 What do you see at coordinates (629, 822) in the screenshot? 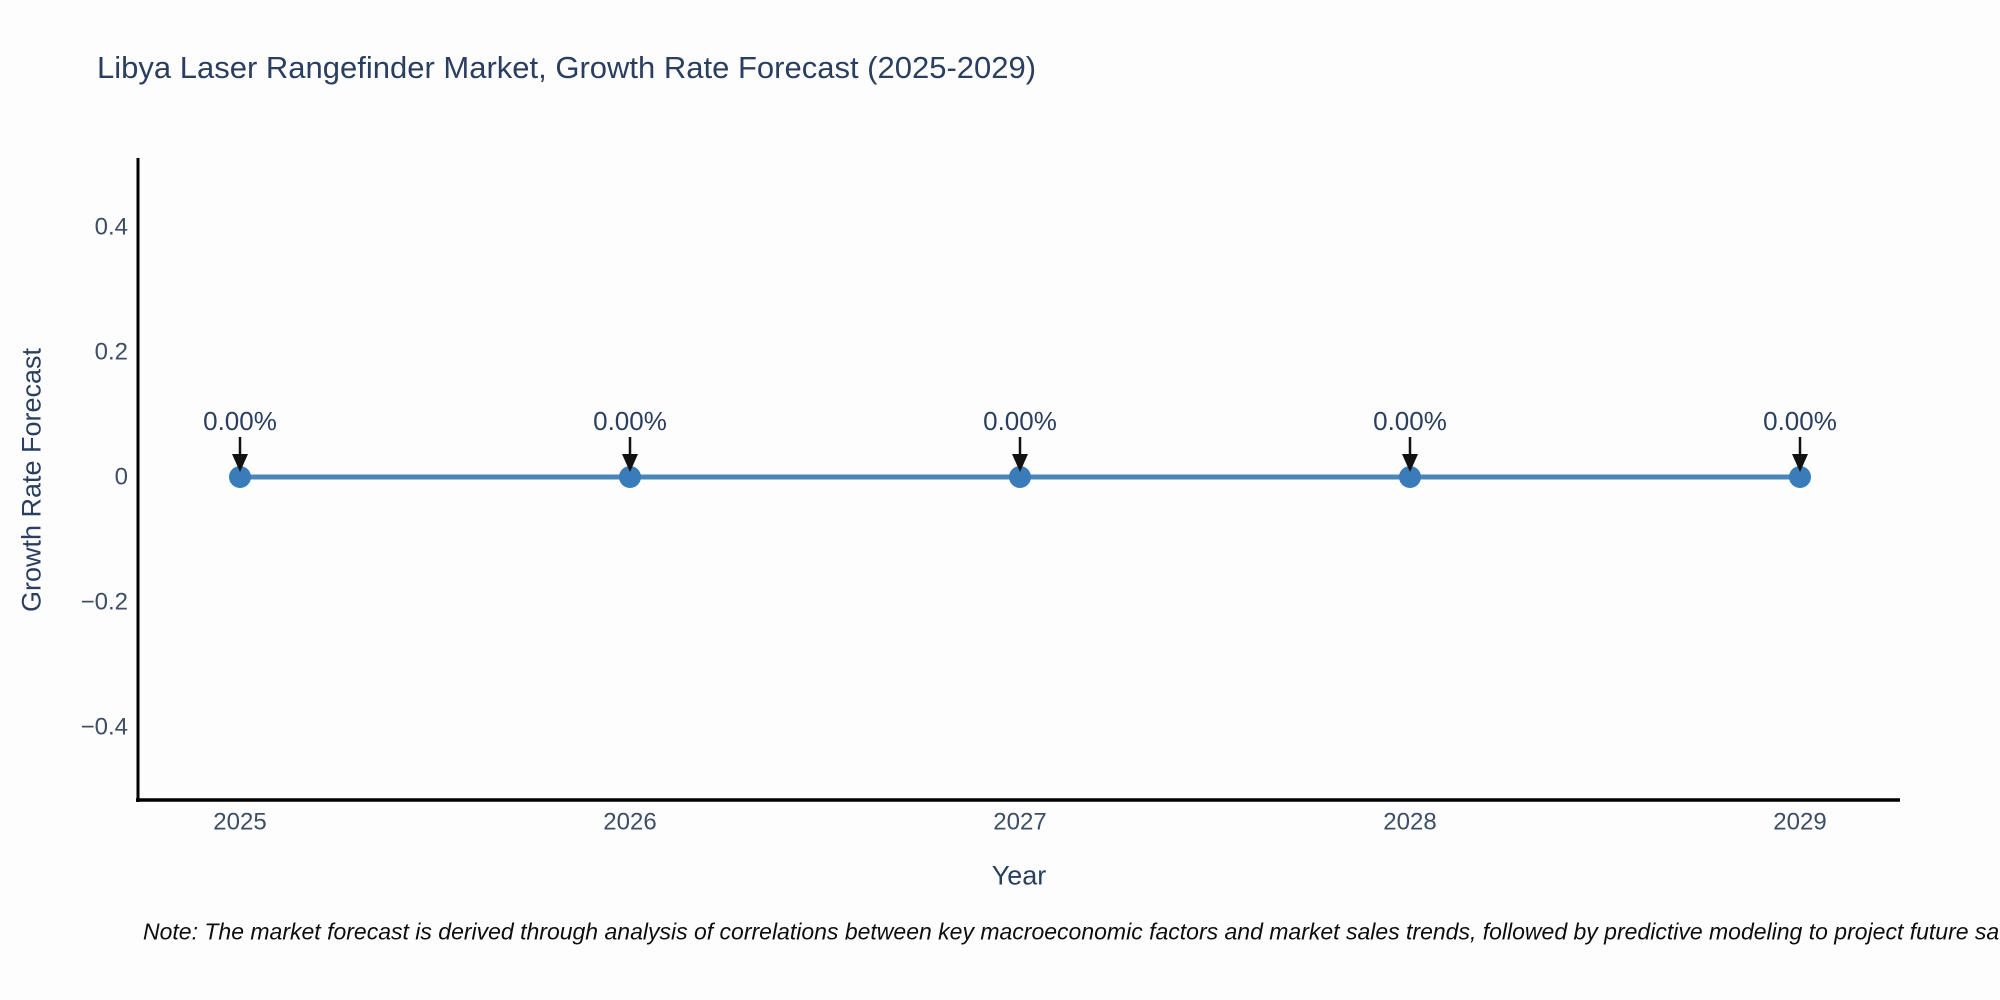
I see `x-tick-label: 2026` at bounding box center [629, 822].